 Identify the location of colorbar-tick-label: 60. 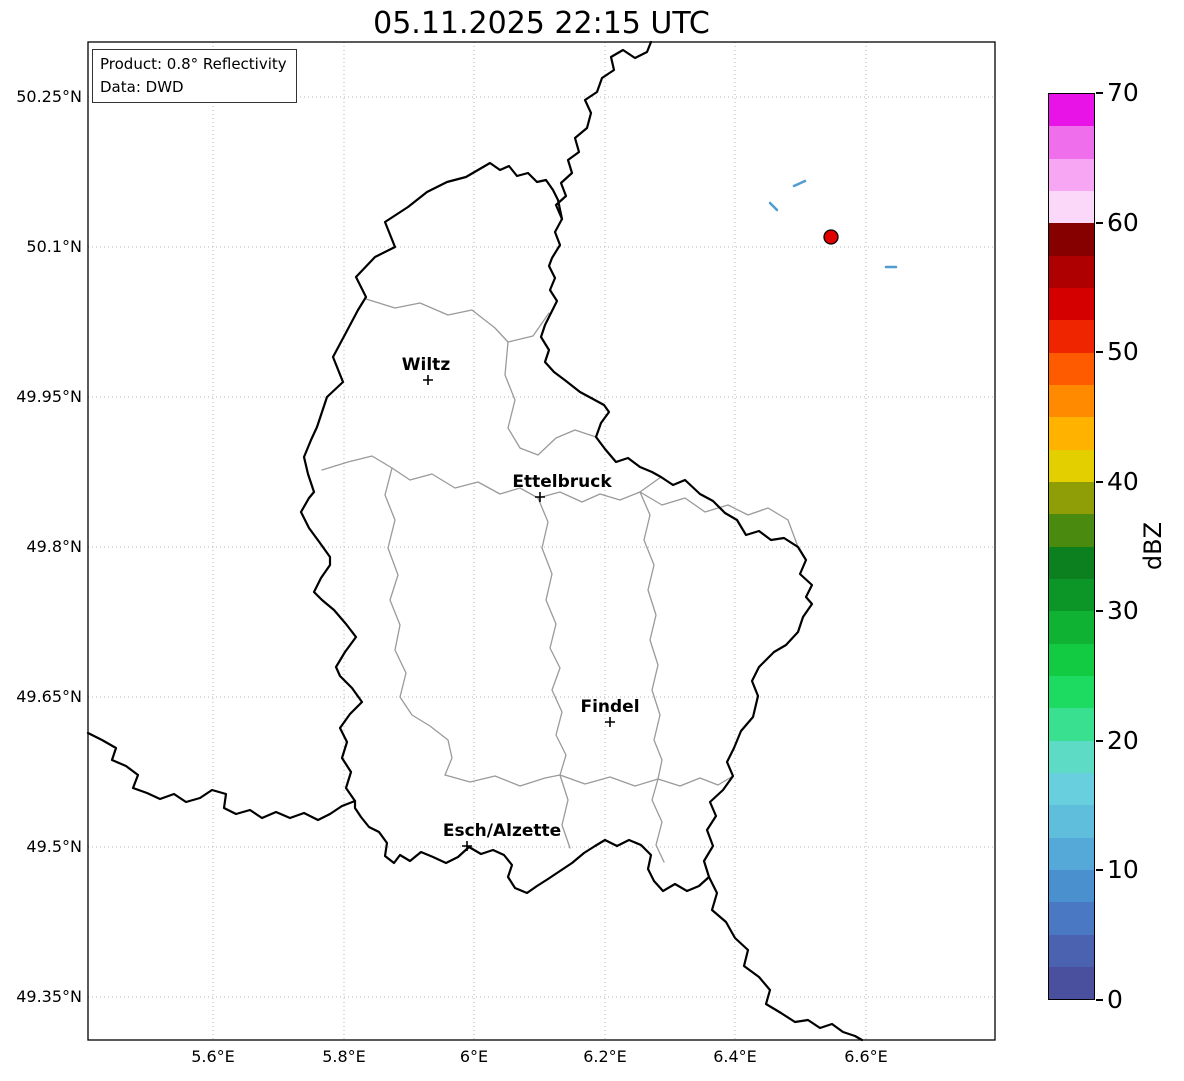
(1123, 222).